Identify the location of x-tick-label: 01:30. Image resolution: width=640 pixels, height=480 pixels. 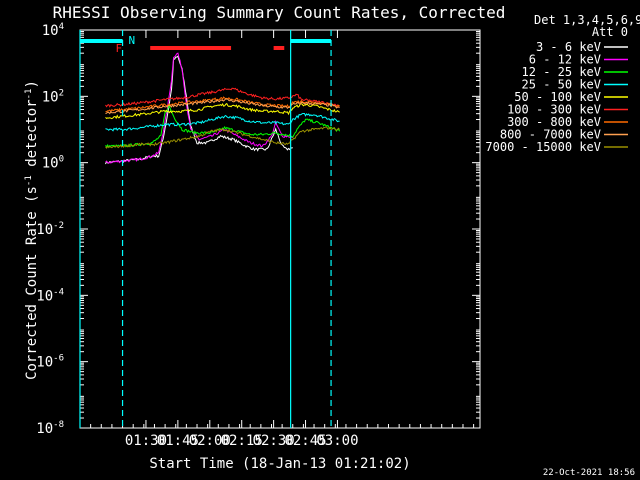
(146, 441).